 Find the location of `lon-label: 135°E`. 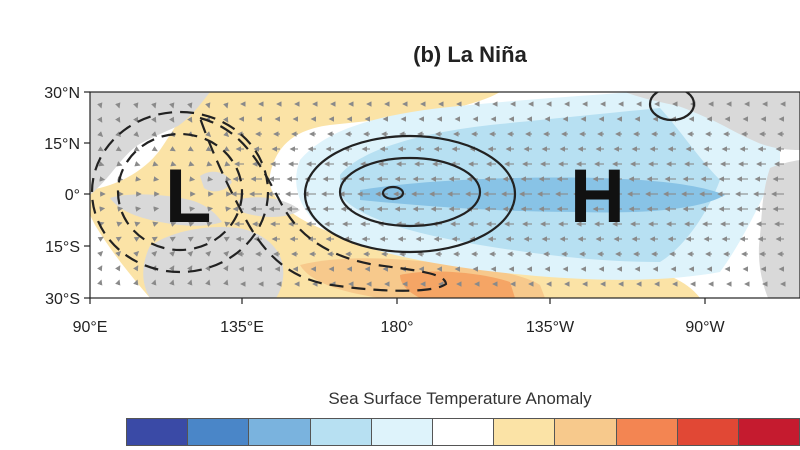

lon-label: 135°E is located at coordinates (242, 327).